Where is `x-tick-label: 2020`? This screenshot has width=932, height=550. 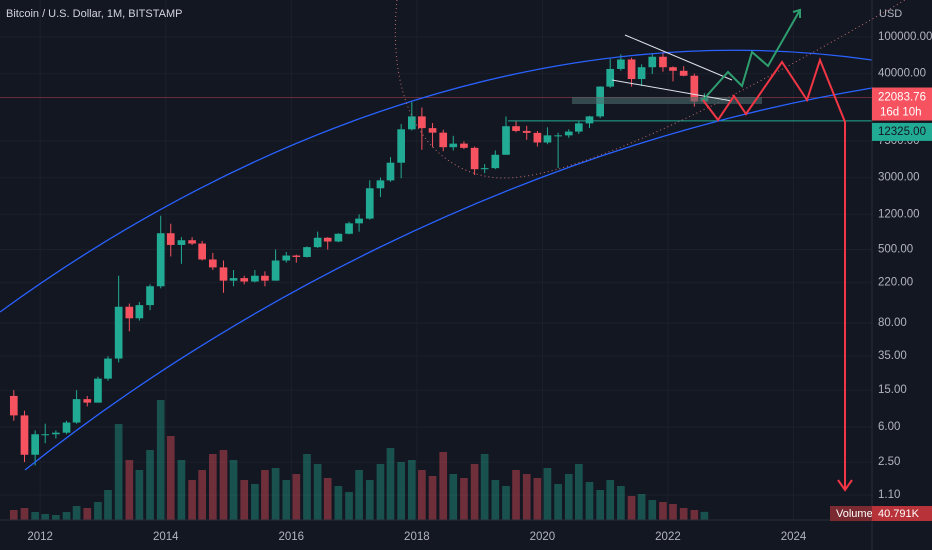 x-tick-label: 2020 is located at coordinates (543, 537).